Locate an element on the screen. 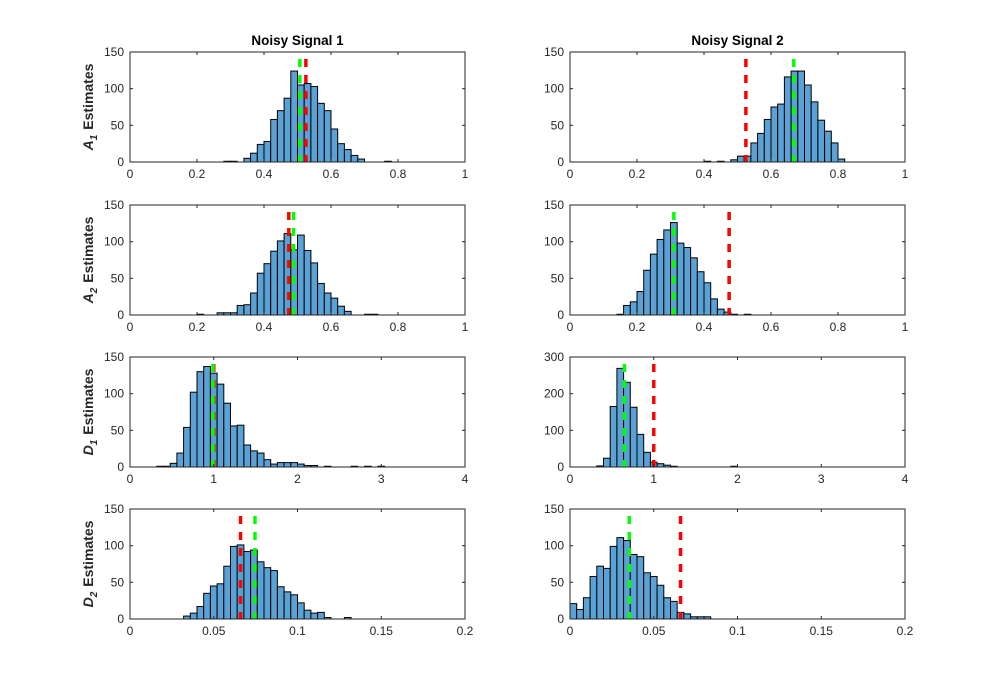 This screenshot has width=1000, height=696. panel-title: Noisy Signal 2 is located at coordinates (737, 40).